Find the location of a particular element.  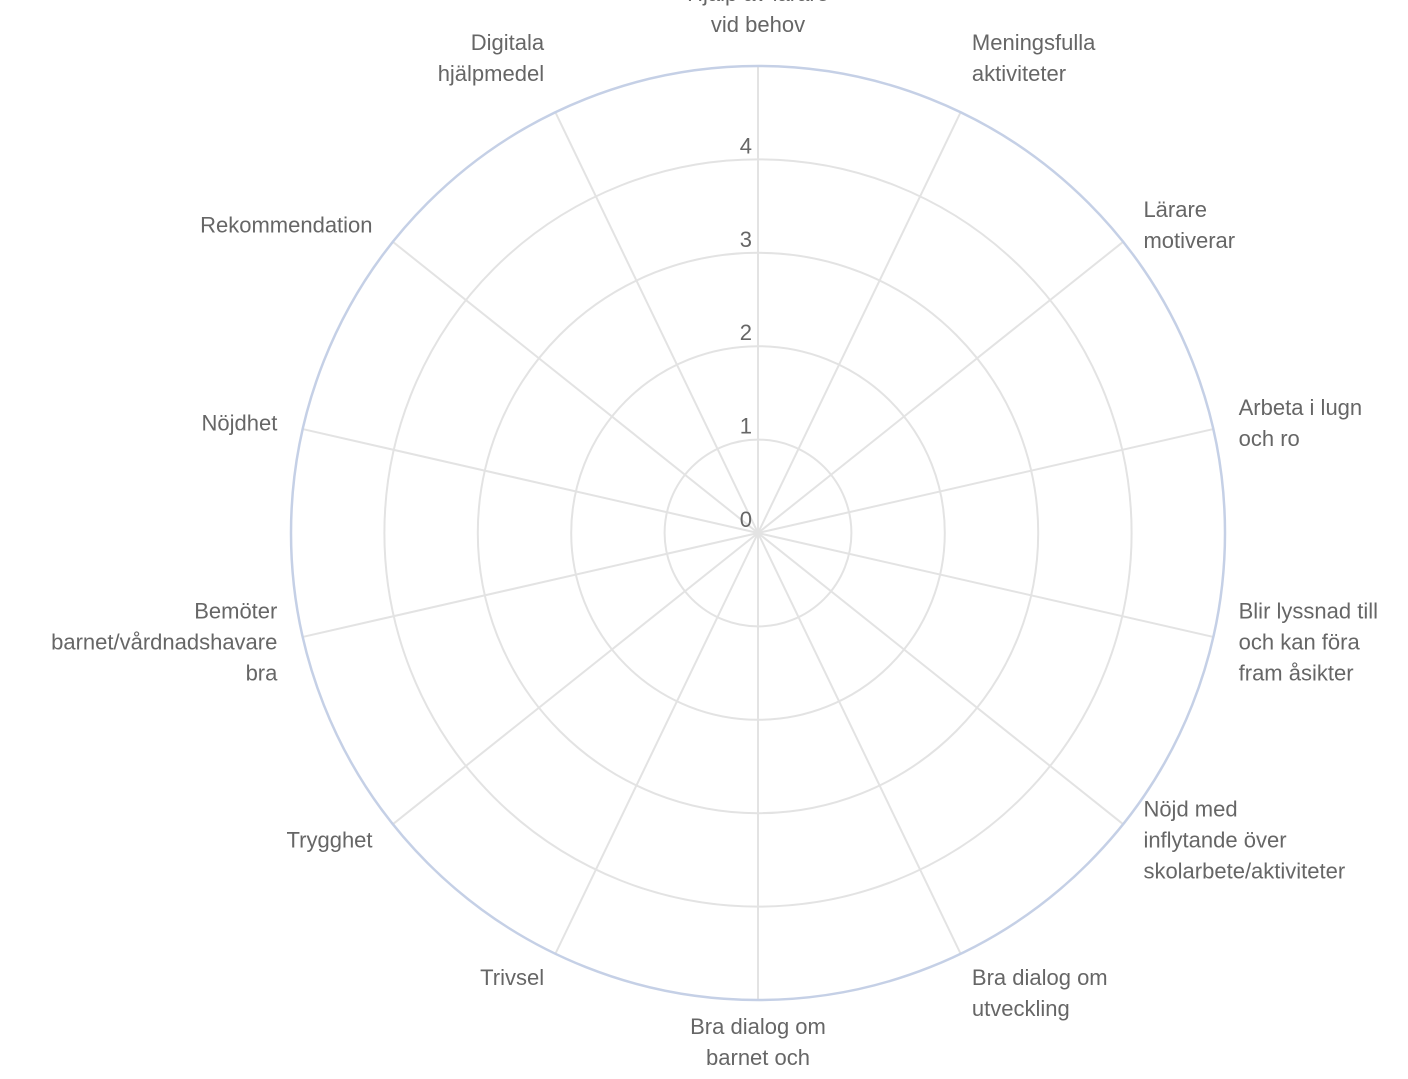

axis-label-line: Trivsel is located at coordinates (512, 977).